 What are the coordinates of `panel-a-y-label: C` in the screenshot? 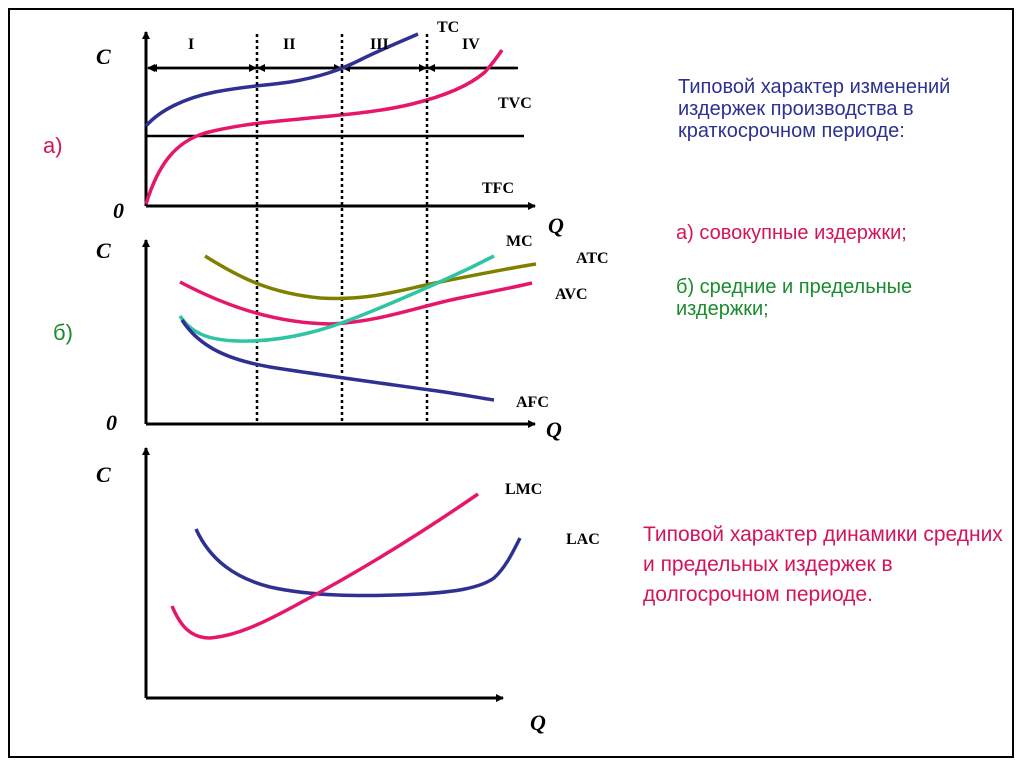 It's located at (103, 56).